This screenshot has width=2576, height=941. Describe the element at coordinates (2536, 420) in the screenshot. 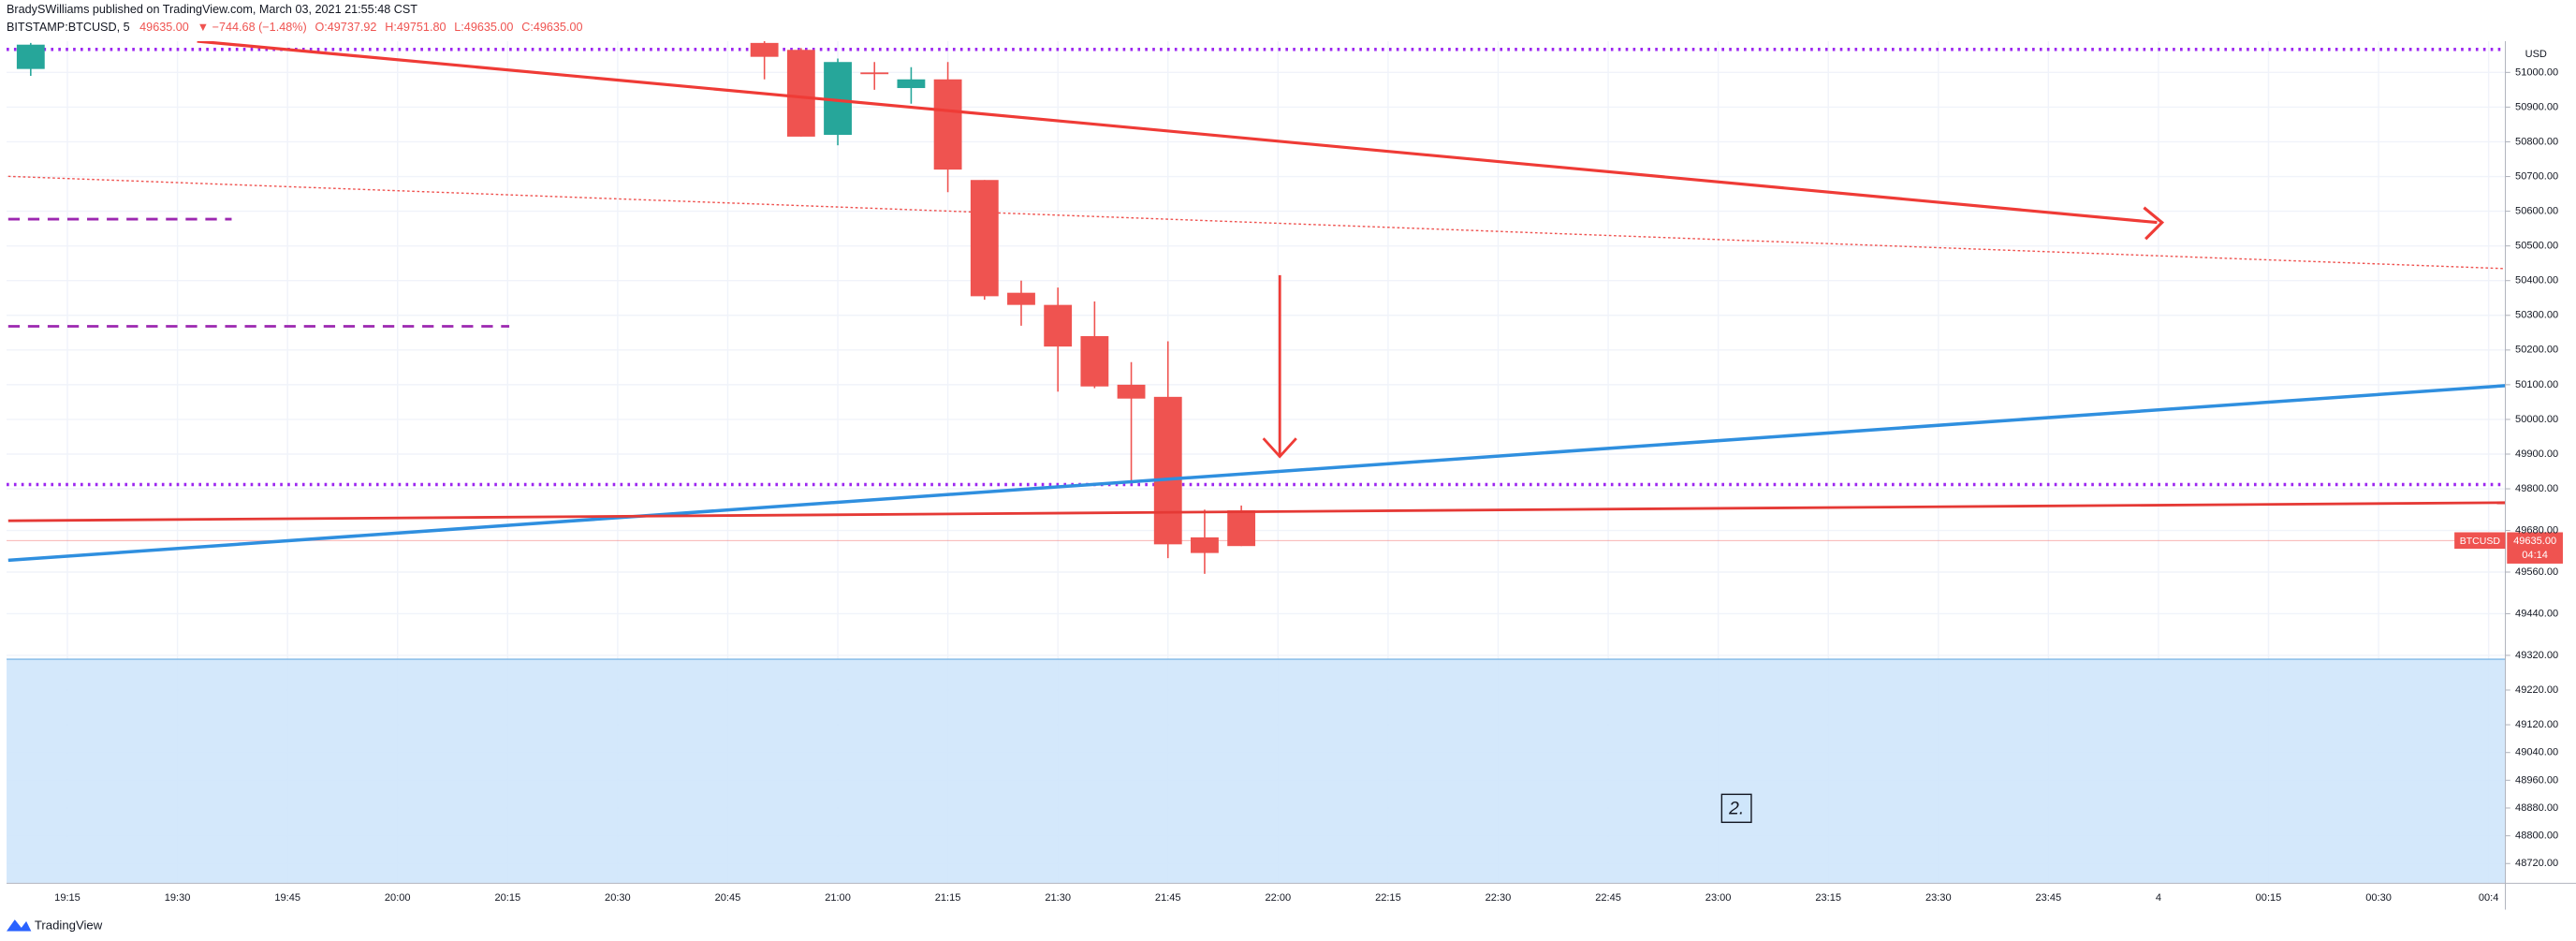

I see `y-tick-label: 50000.00` at that location.